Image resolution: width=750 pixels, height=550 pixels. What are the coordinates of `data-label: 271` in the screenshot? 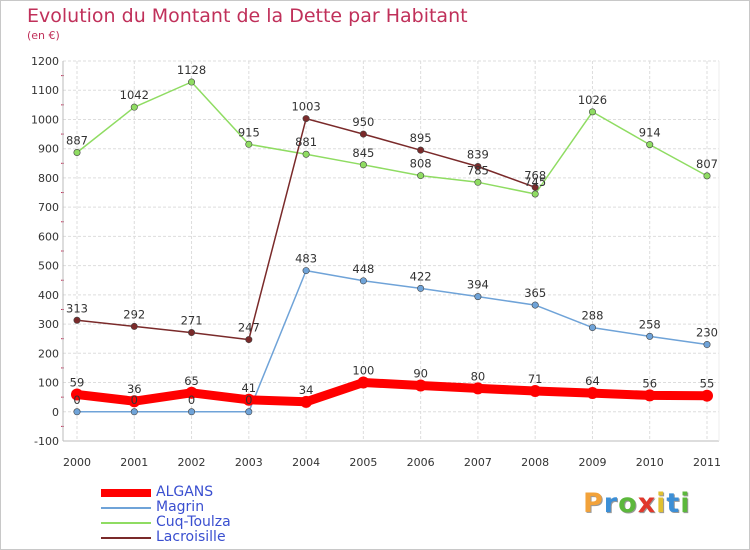 It's located at (192, 321).